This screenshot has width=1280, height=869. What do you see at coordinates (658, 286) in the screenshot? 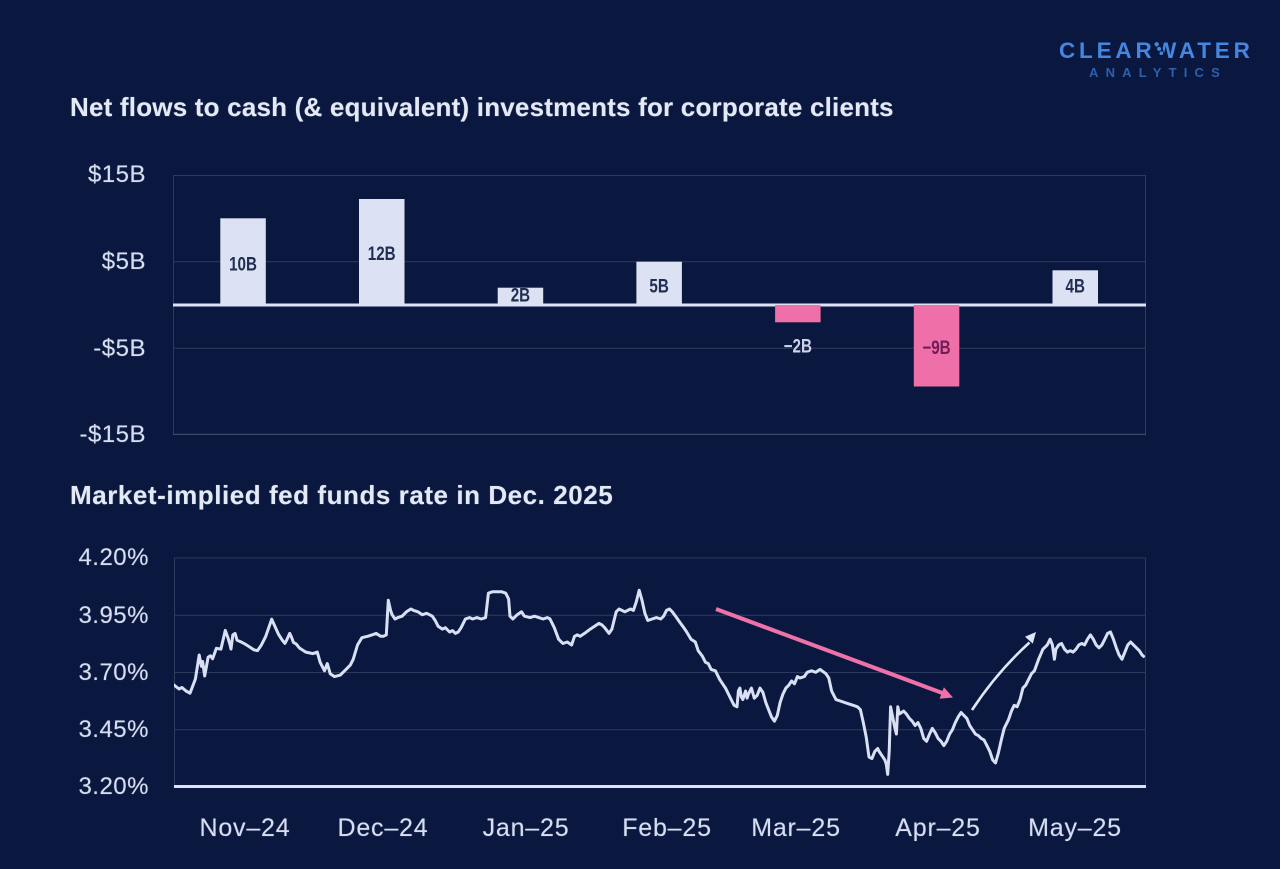
I see `svg-text: 5B` at bounding box center [658, 286].